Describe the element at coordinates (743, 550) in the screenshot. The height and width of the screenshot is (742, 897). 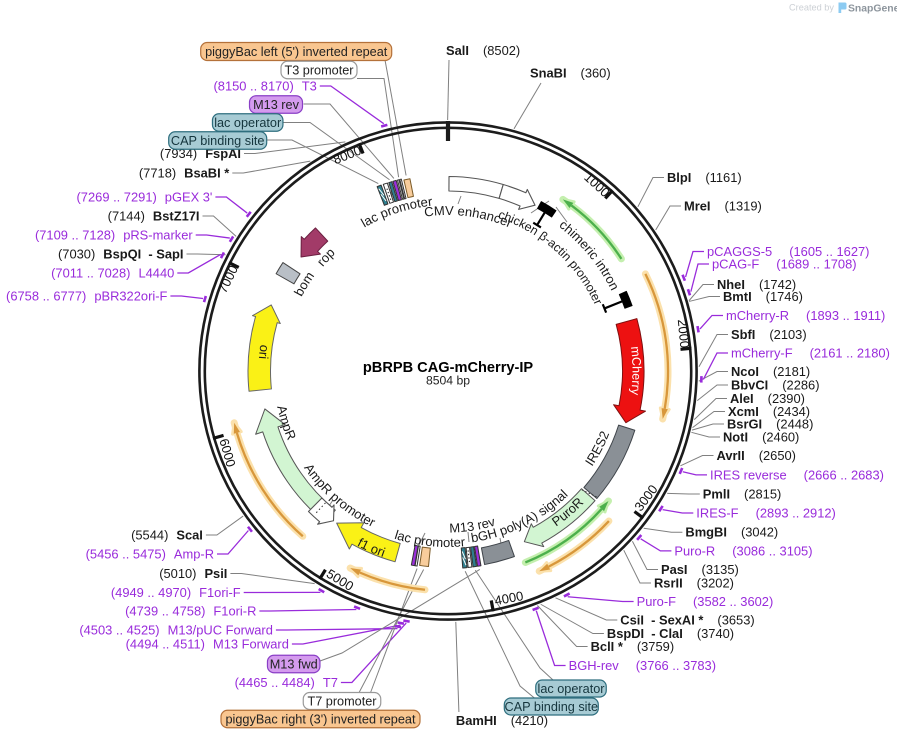
I see `svg-text:Puro-R(3086 .. 3105): Puro-R (3086 .. 3105)` at that location.